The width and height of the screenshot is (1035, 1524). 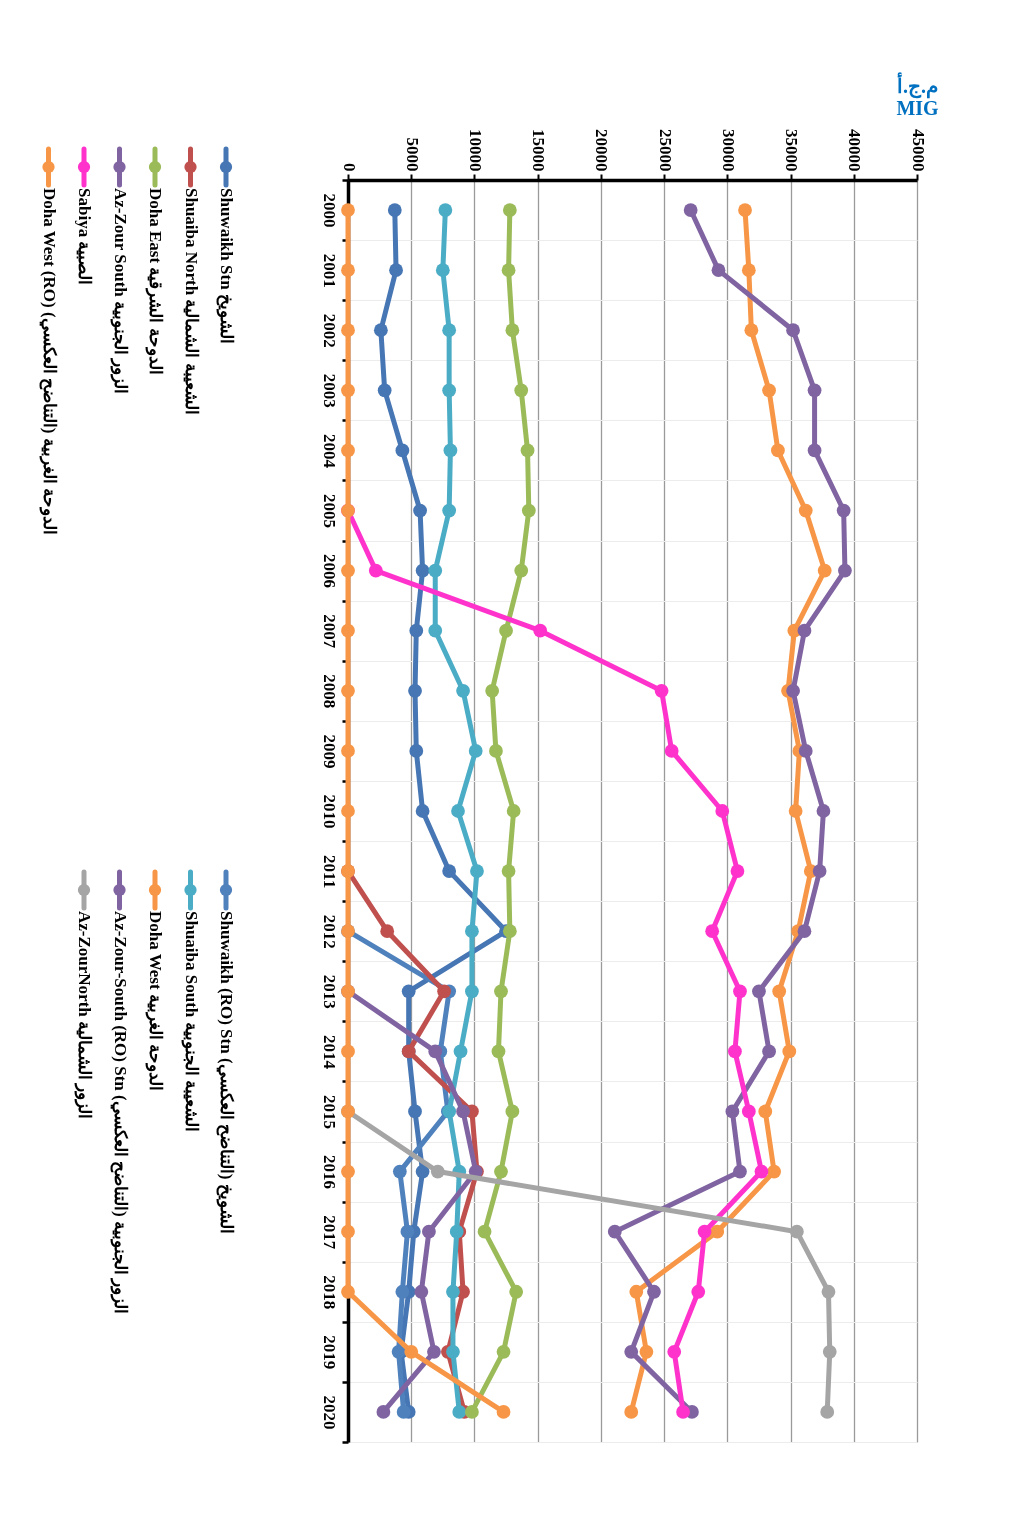 What do you see at coordinates (329, 390) in the screenshot?
I see `y-tick-label: 2003` at bounding box center [329, 390].